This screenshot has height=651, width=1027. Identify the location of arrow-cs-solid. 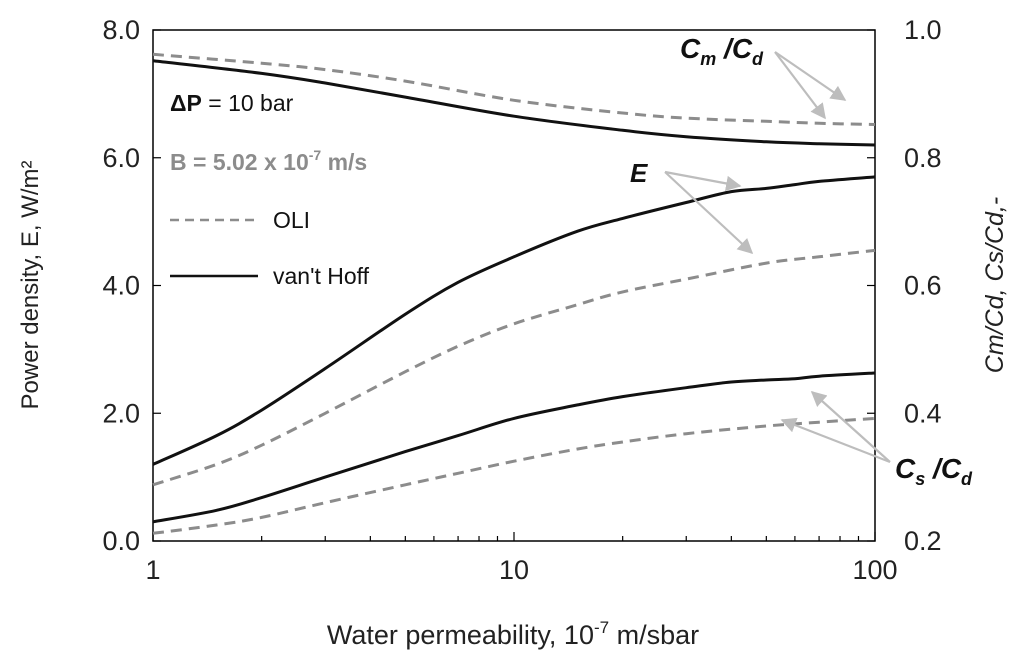
(850, 426).